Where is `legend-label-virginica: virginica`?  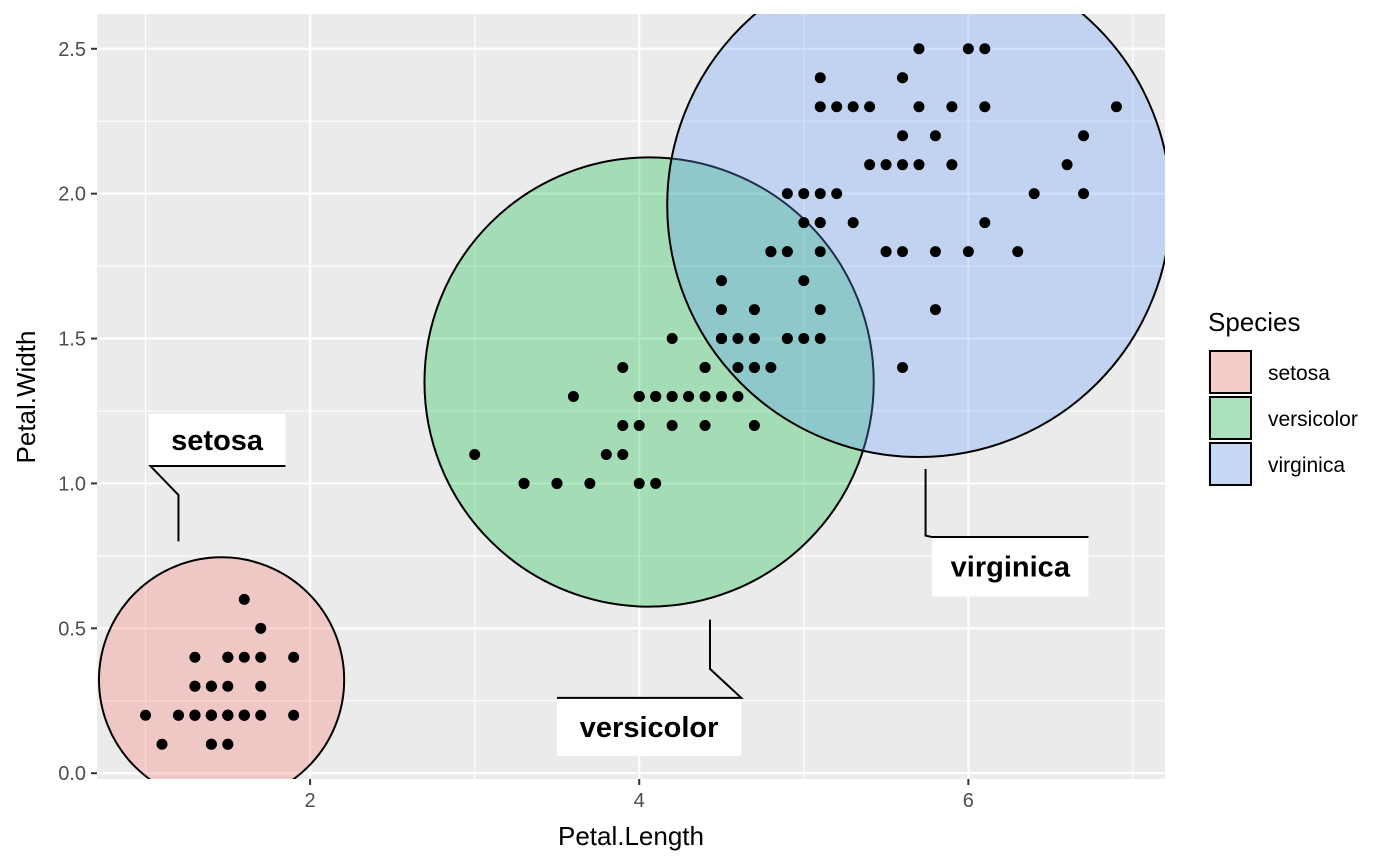 legend-label-virginica: virginica is located at coordinates (1306, 465).